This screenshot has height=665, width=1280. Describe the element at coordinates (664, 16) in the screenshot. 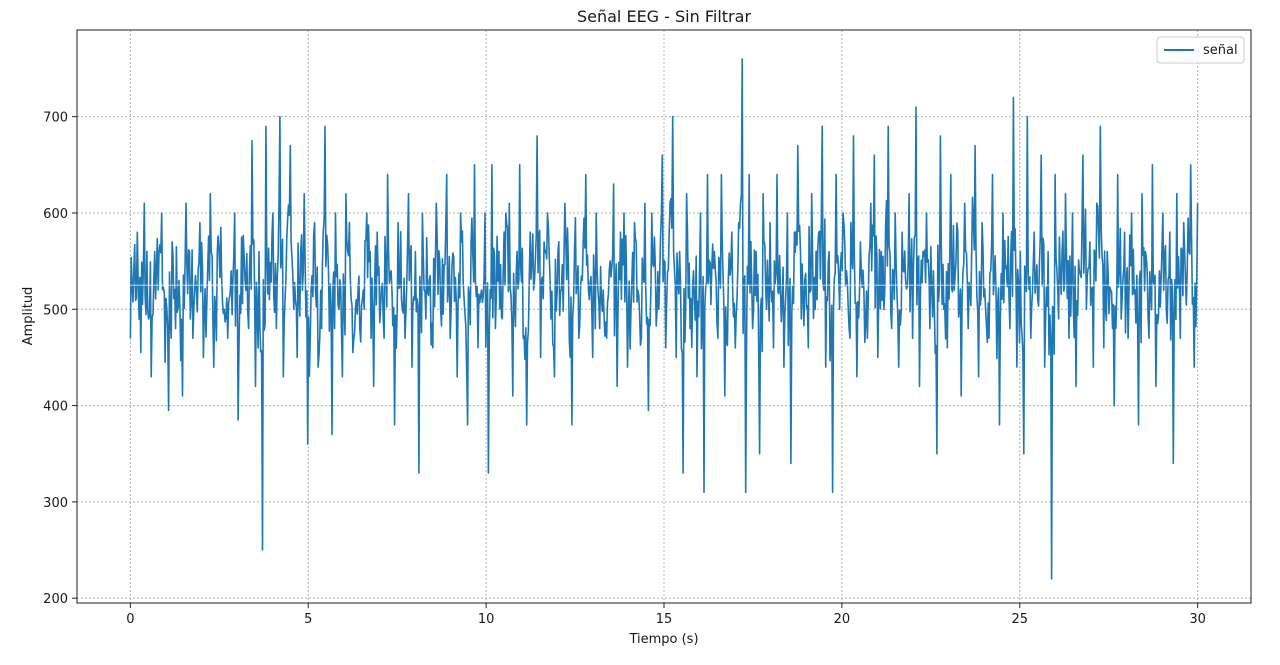

I see `chart-title: Señal EEG - Sin Filtrar` at that location.